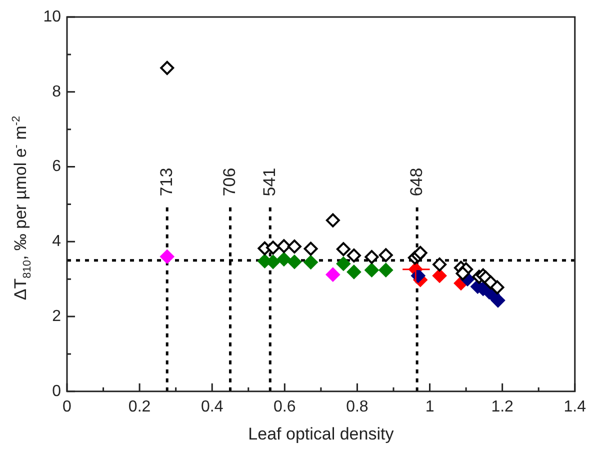 This screenshot has width=592, height=451. Describe the element at coordinates (269, 182) in the screenshot. I see `annotation: 541` at that location.